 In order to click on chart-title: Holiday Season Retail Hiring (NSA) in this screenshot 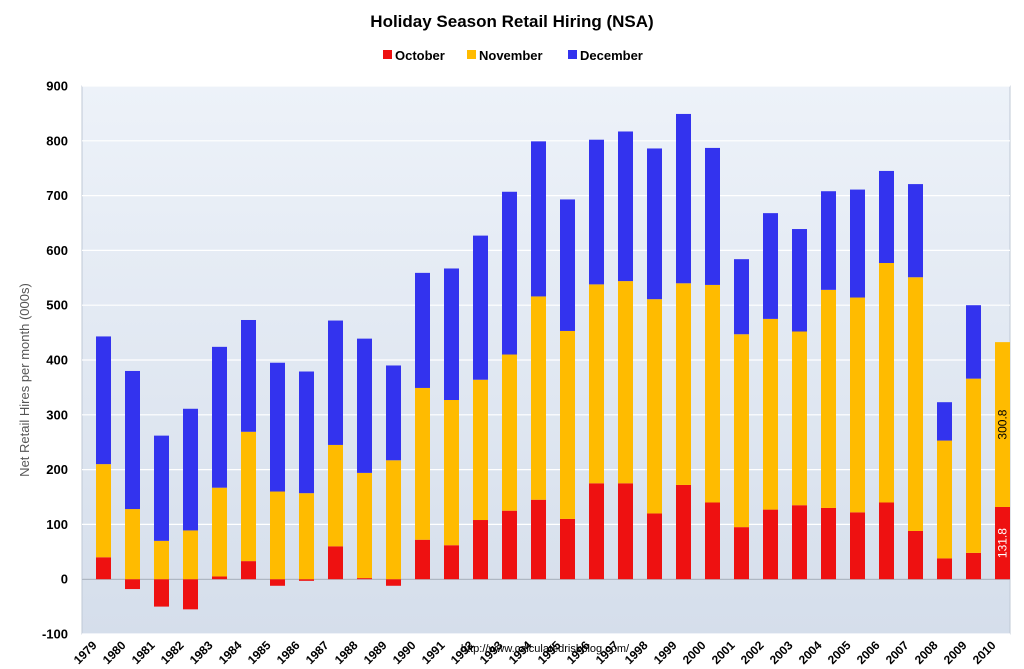, I will do `click(511, 21)`.